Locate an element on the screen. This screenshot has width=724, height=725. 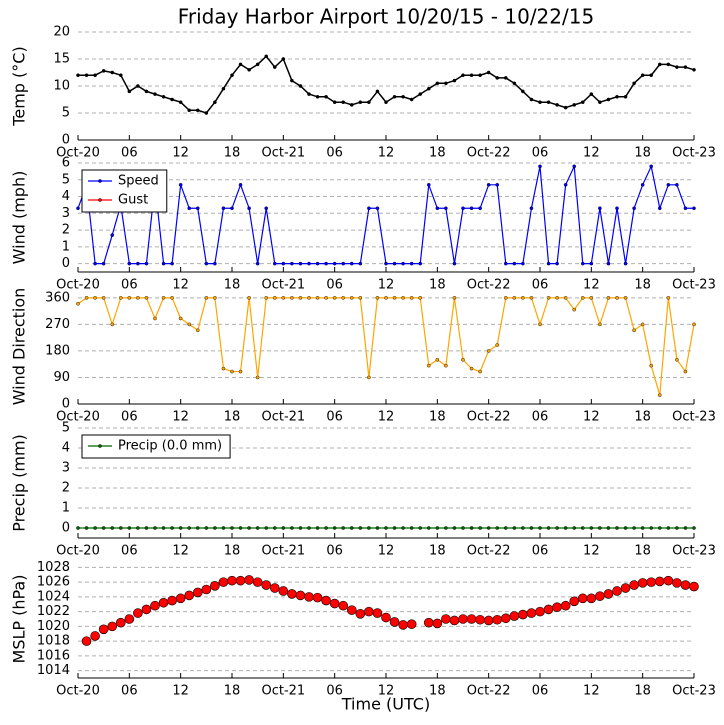
y-tick-label: 180 is located at coordinates (57, 350).